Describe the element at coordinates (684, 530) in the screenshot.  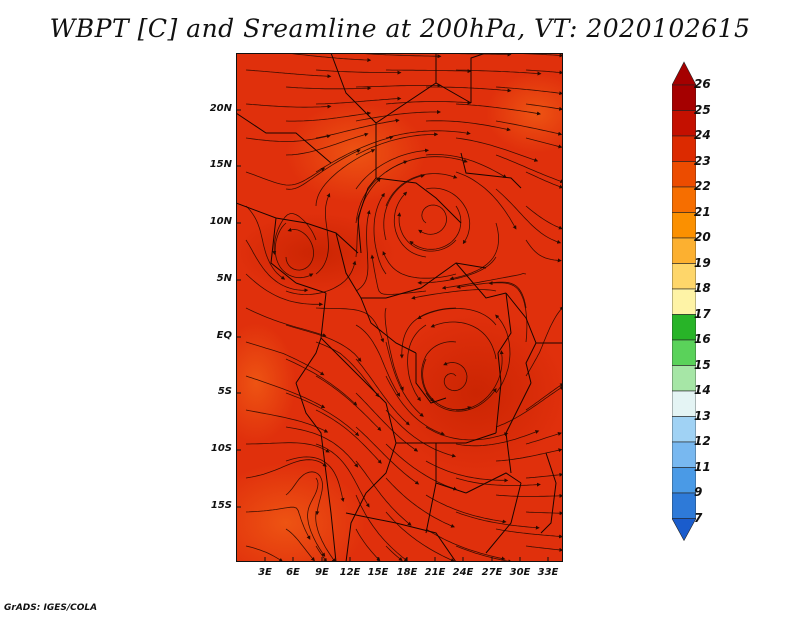
I see `colorbar-bottom-arrow` at that location.